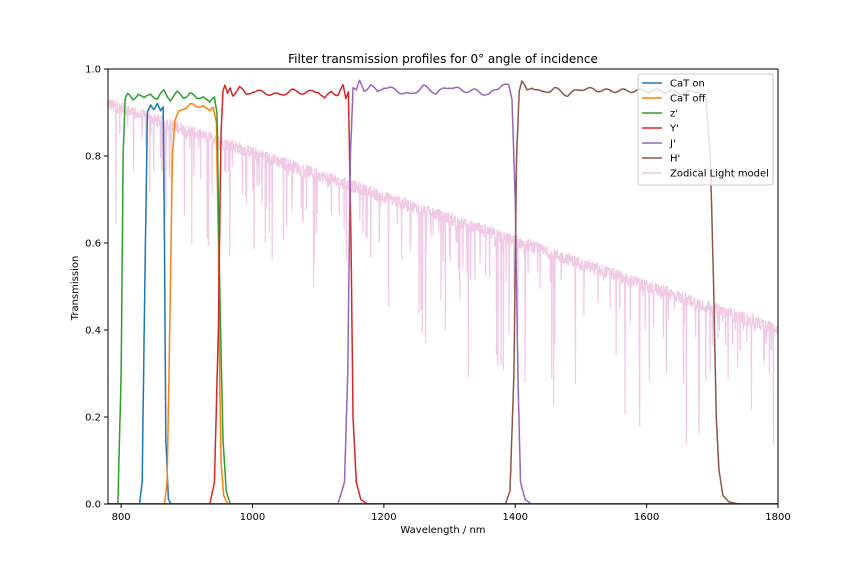 This screenshot has height=576, width=864. I want to click on x-tick-label: 1600, so click(646, 517).